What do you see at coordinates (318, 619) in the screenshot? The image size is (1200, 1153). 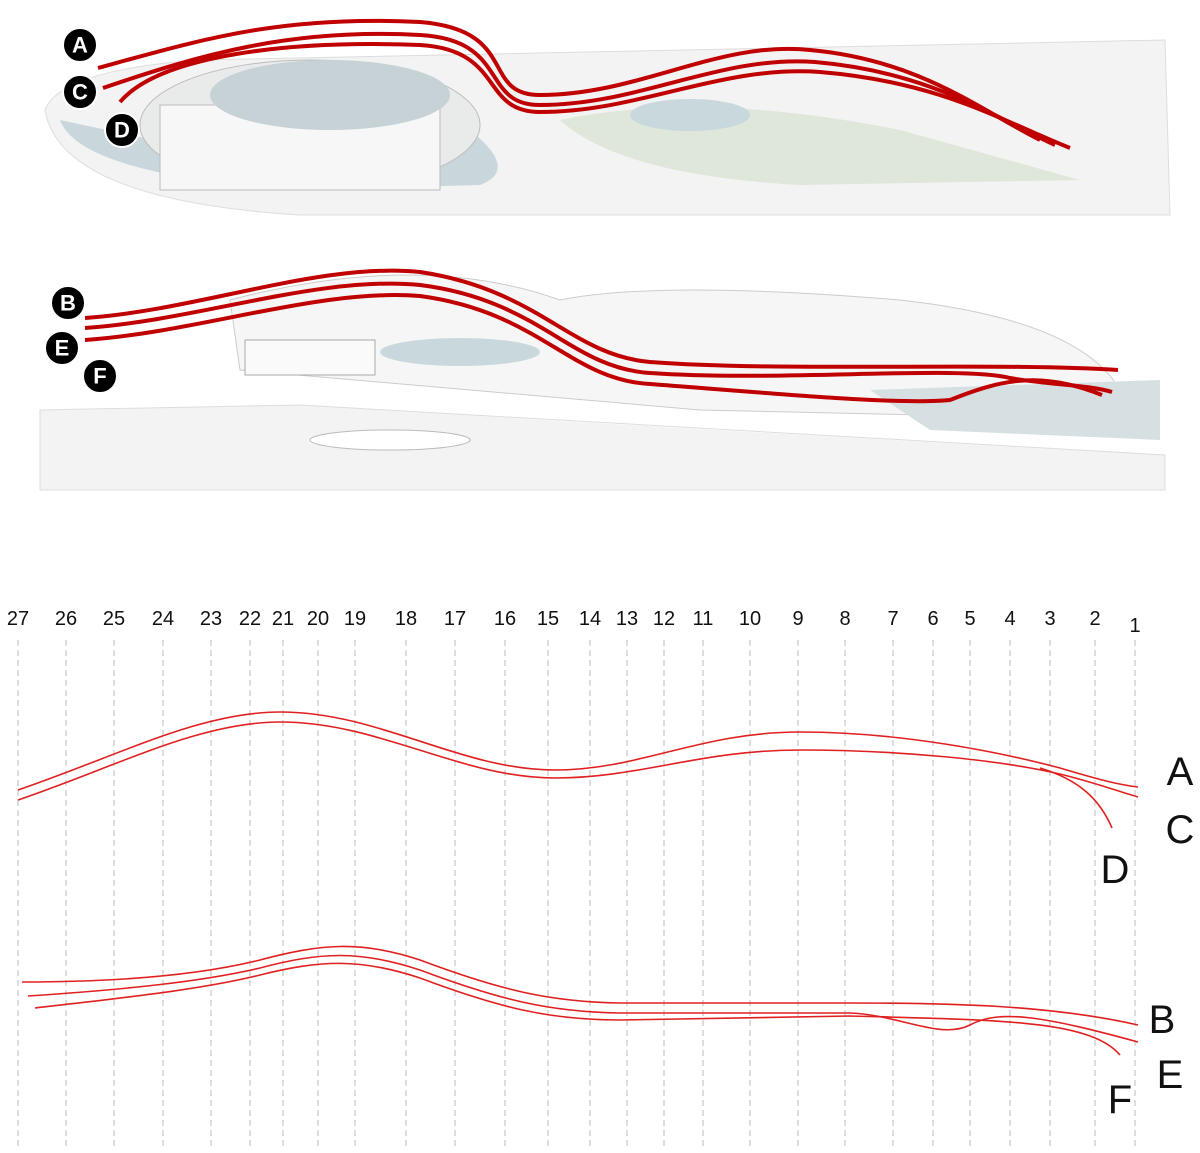 I see `section-number: 20` at bounding box center [318, 619].